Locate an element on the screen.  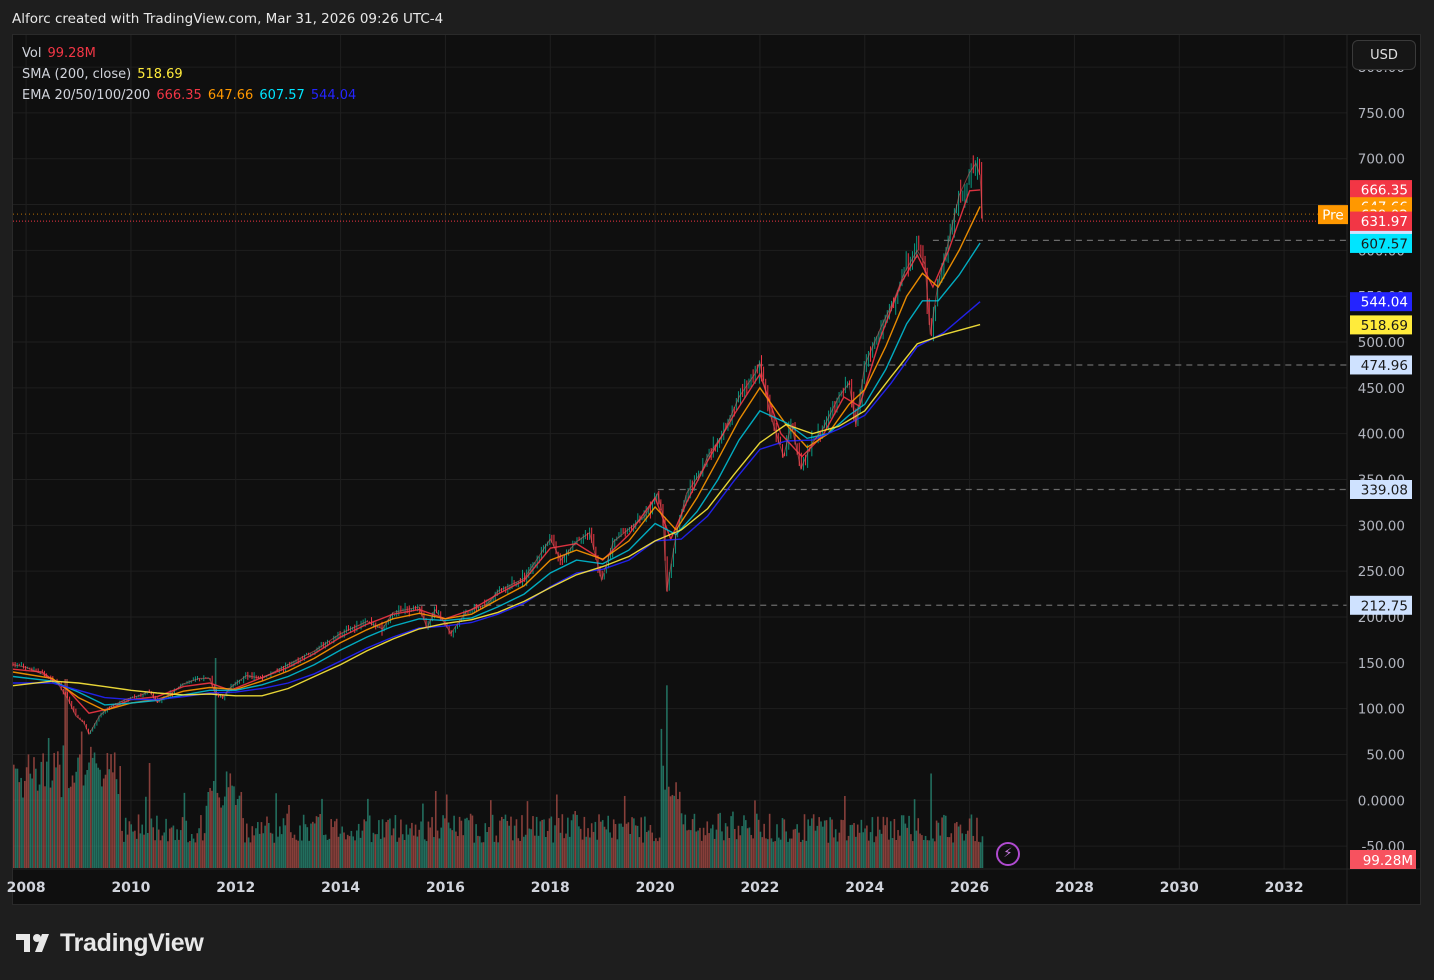
lightning-icon: ⚡ is located at coordinates (1008, 854).